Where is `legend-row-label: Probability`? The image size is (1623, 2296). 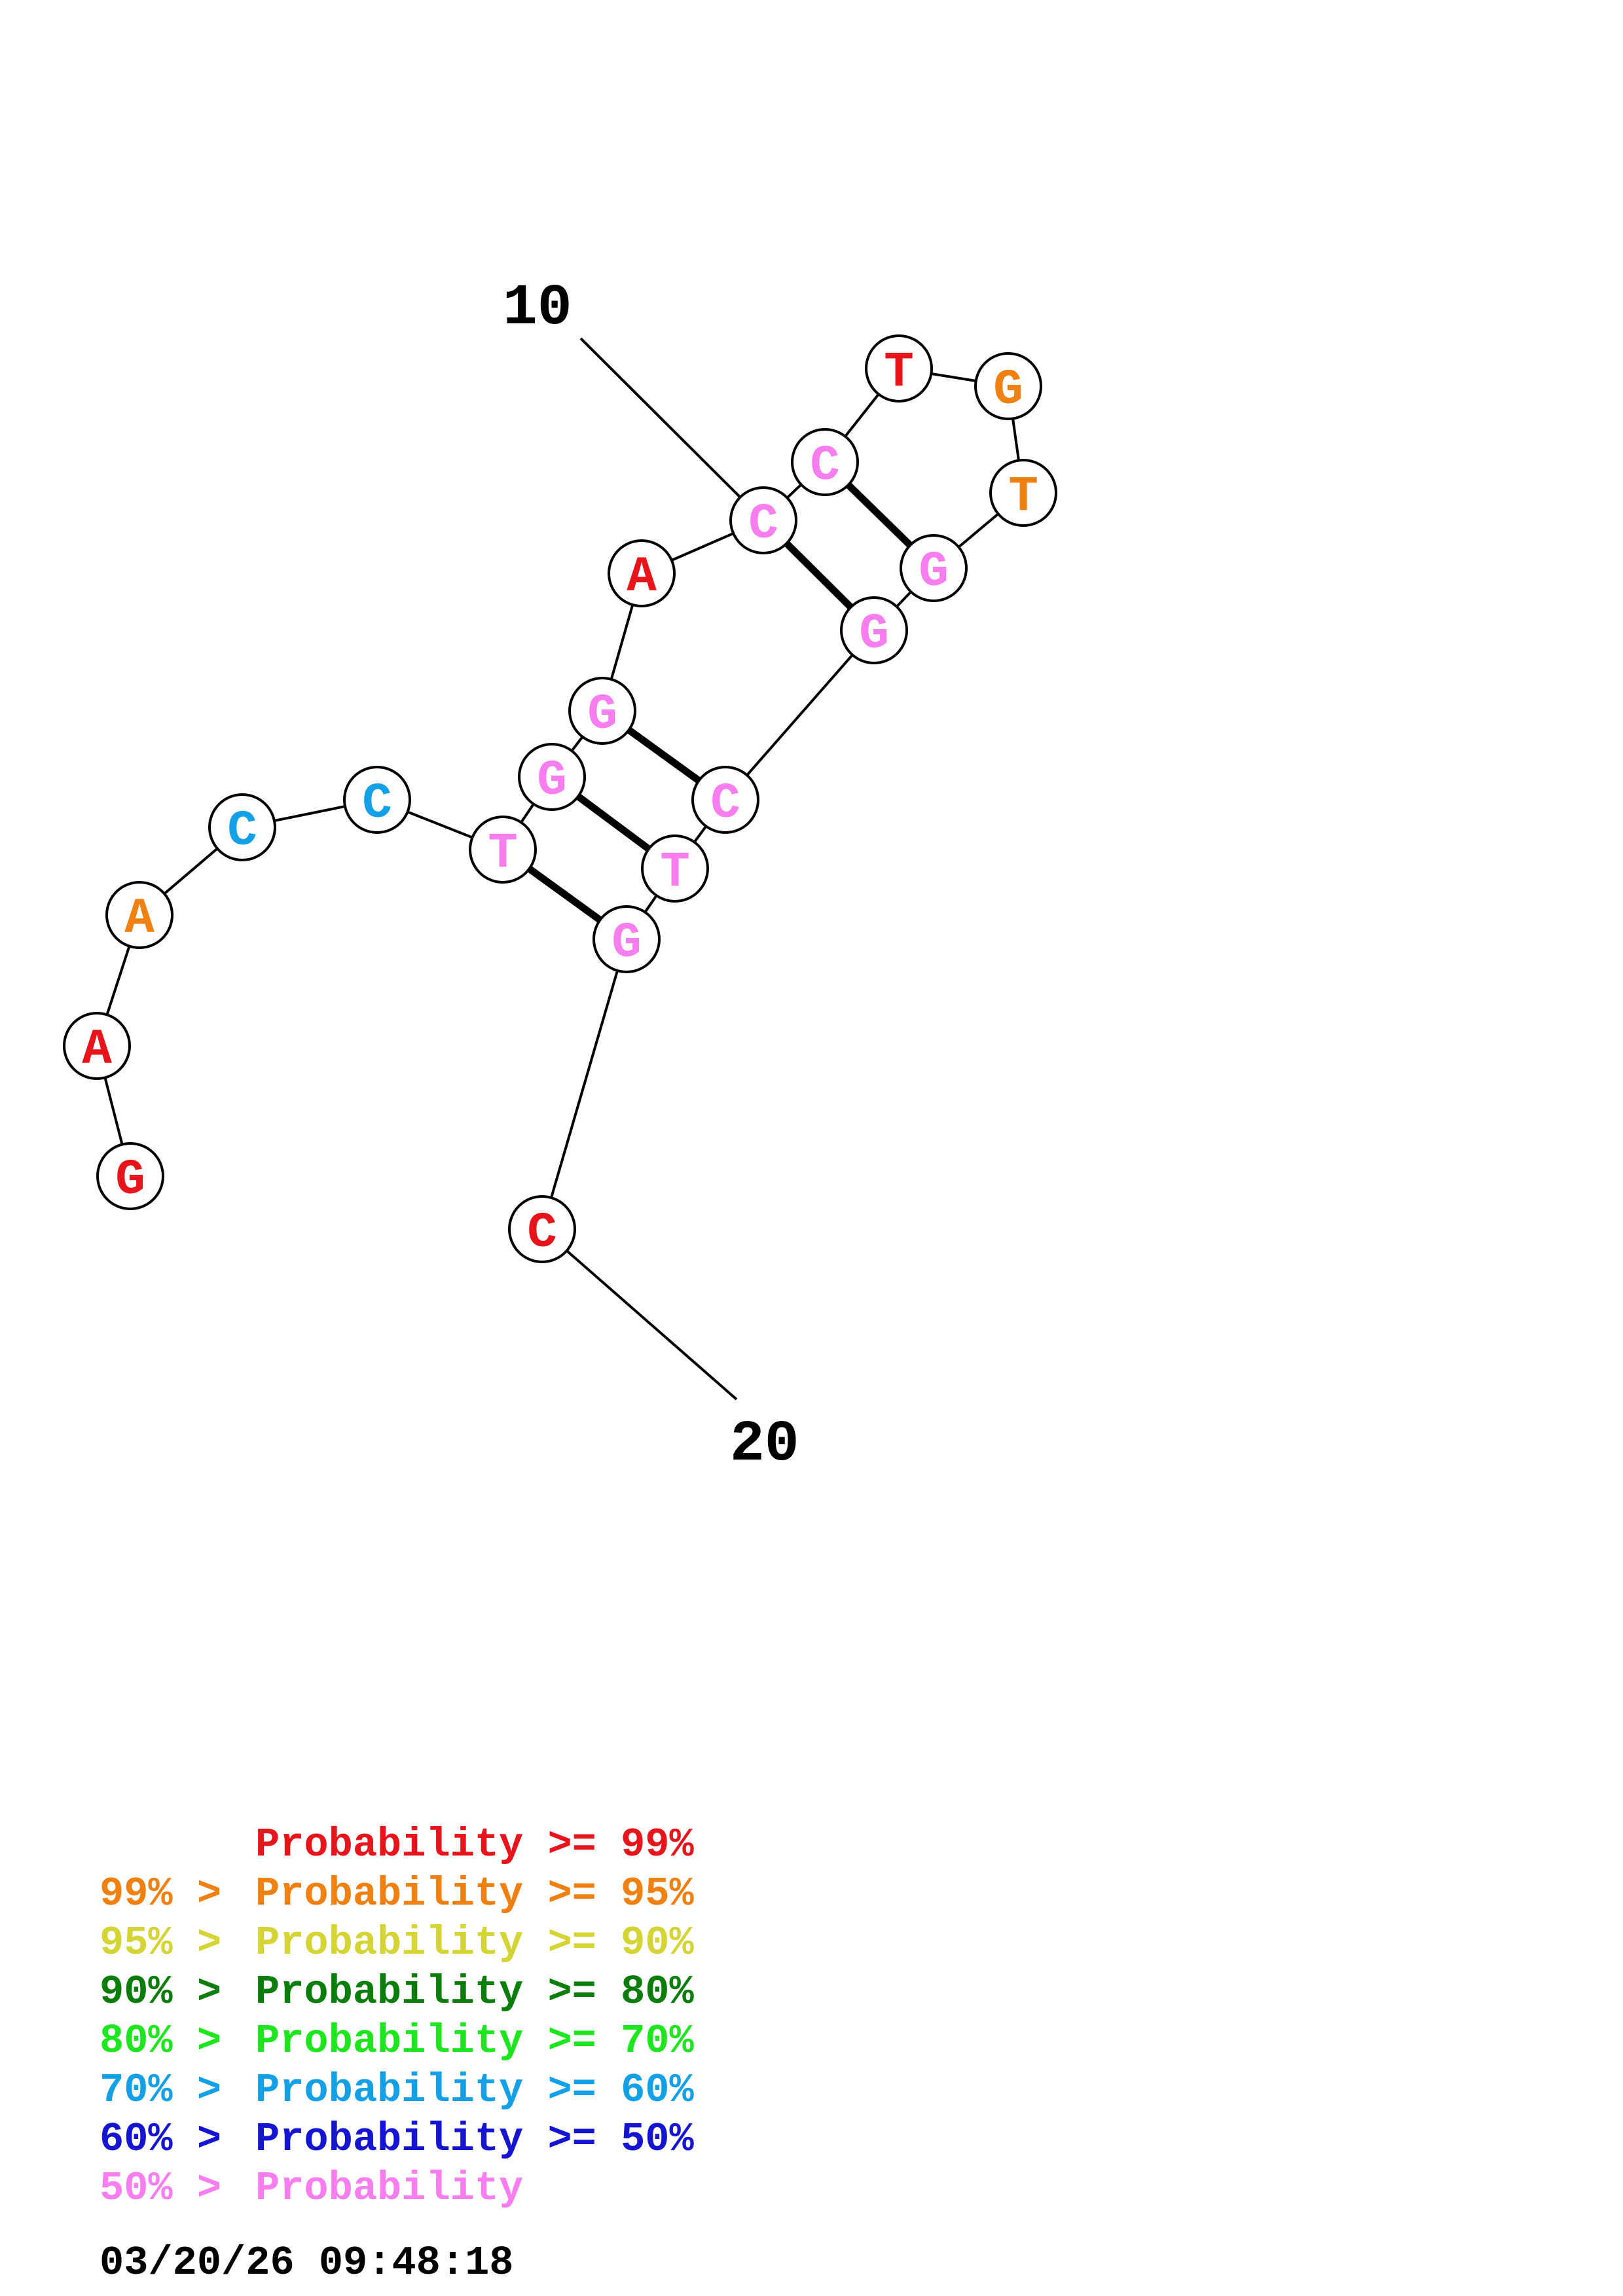
legend-row-label: Probability is located at coordinates (389, 2188).